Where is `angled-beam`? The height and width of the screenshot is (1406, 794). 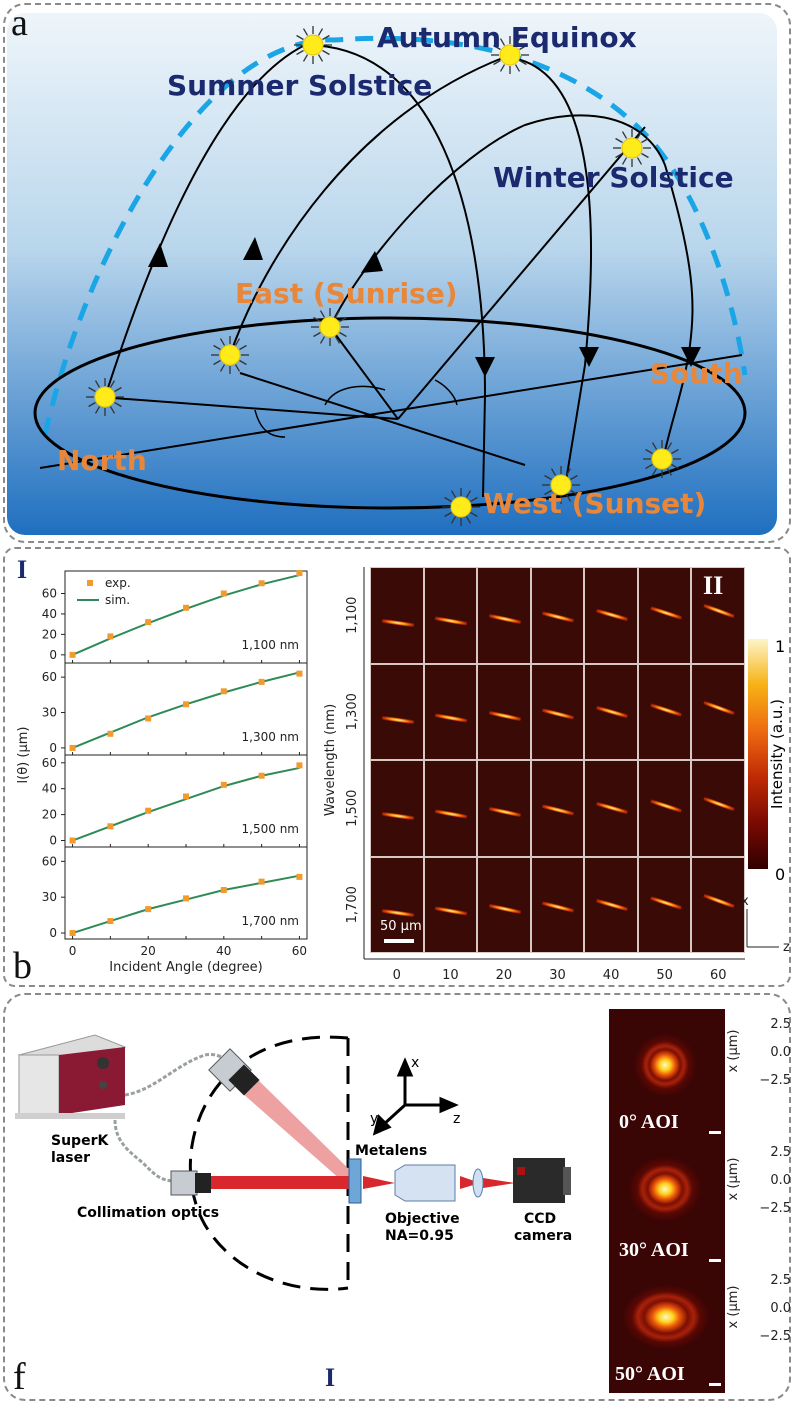 angled-beam is located at coordinates (294, 1130).